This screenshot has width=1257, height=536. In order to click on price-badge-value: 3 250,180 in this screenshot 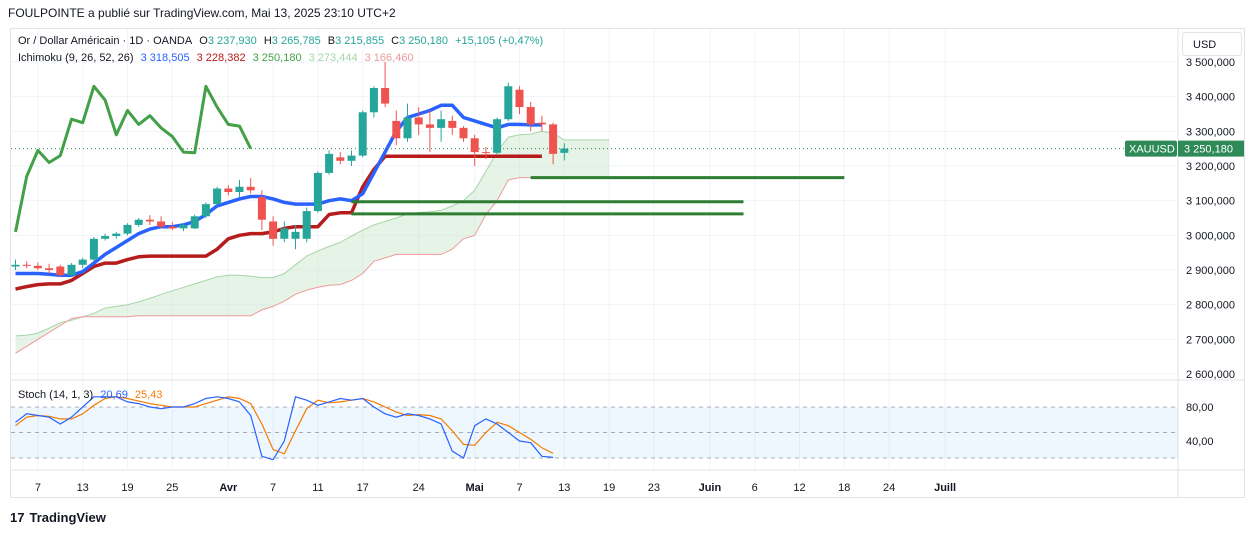, I will do `click(1208, 150)`.